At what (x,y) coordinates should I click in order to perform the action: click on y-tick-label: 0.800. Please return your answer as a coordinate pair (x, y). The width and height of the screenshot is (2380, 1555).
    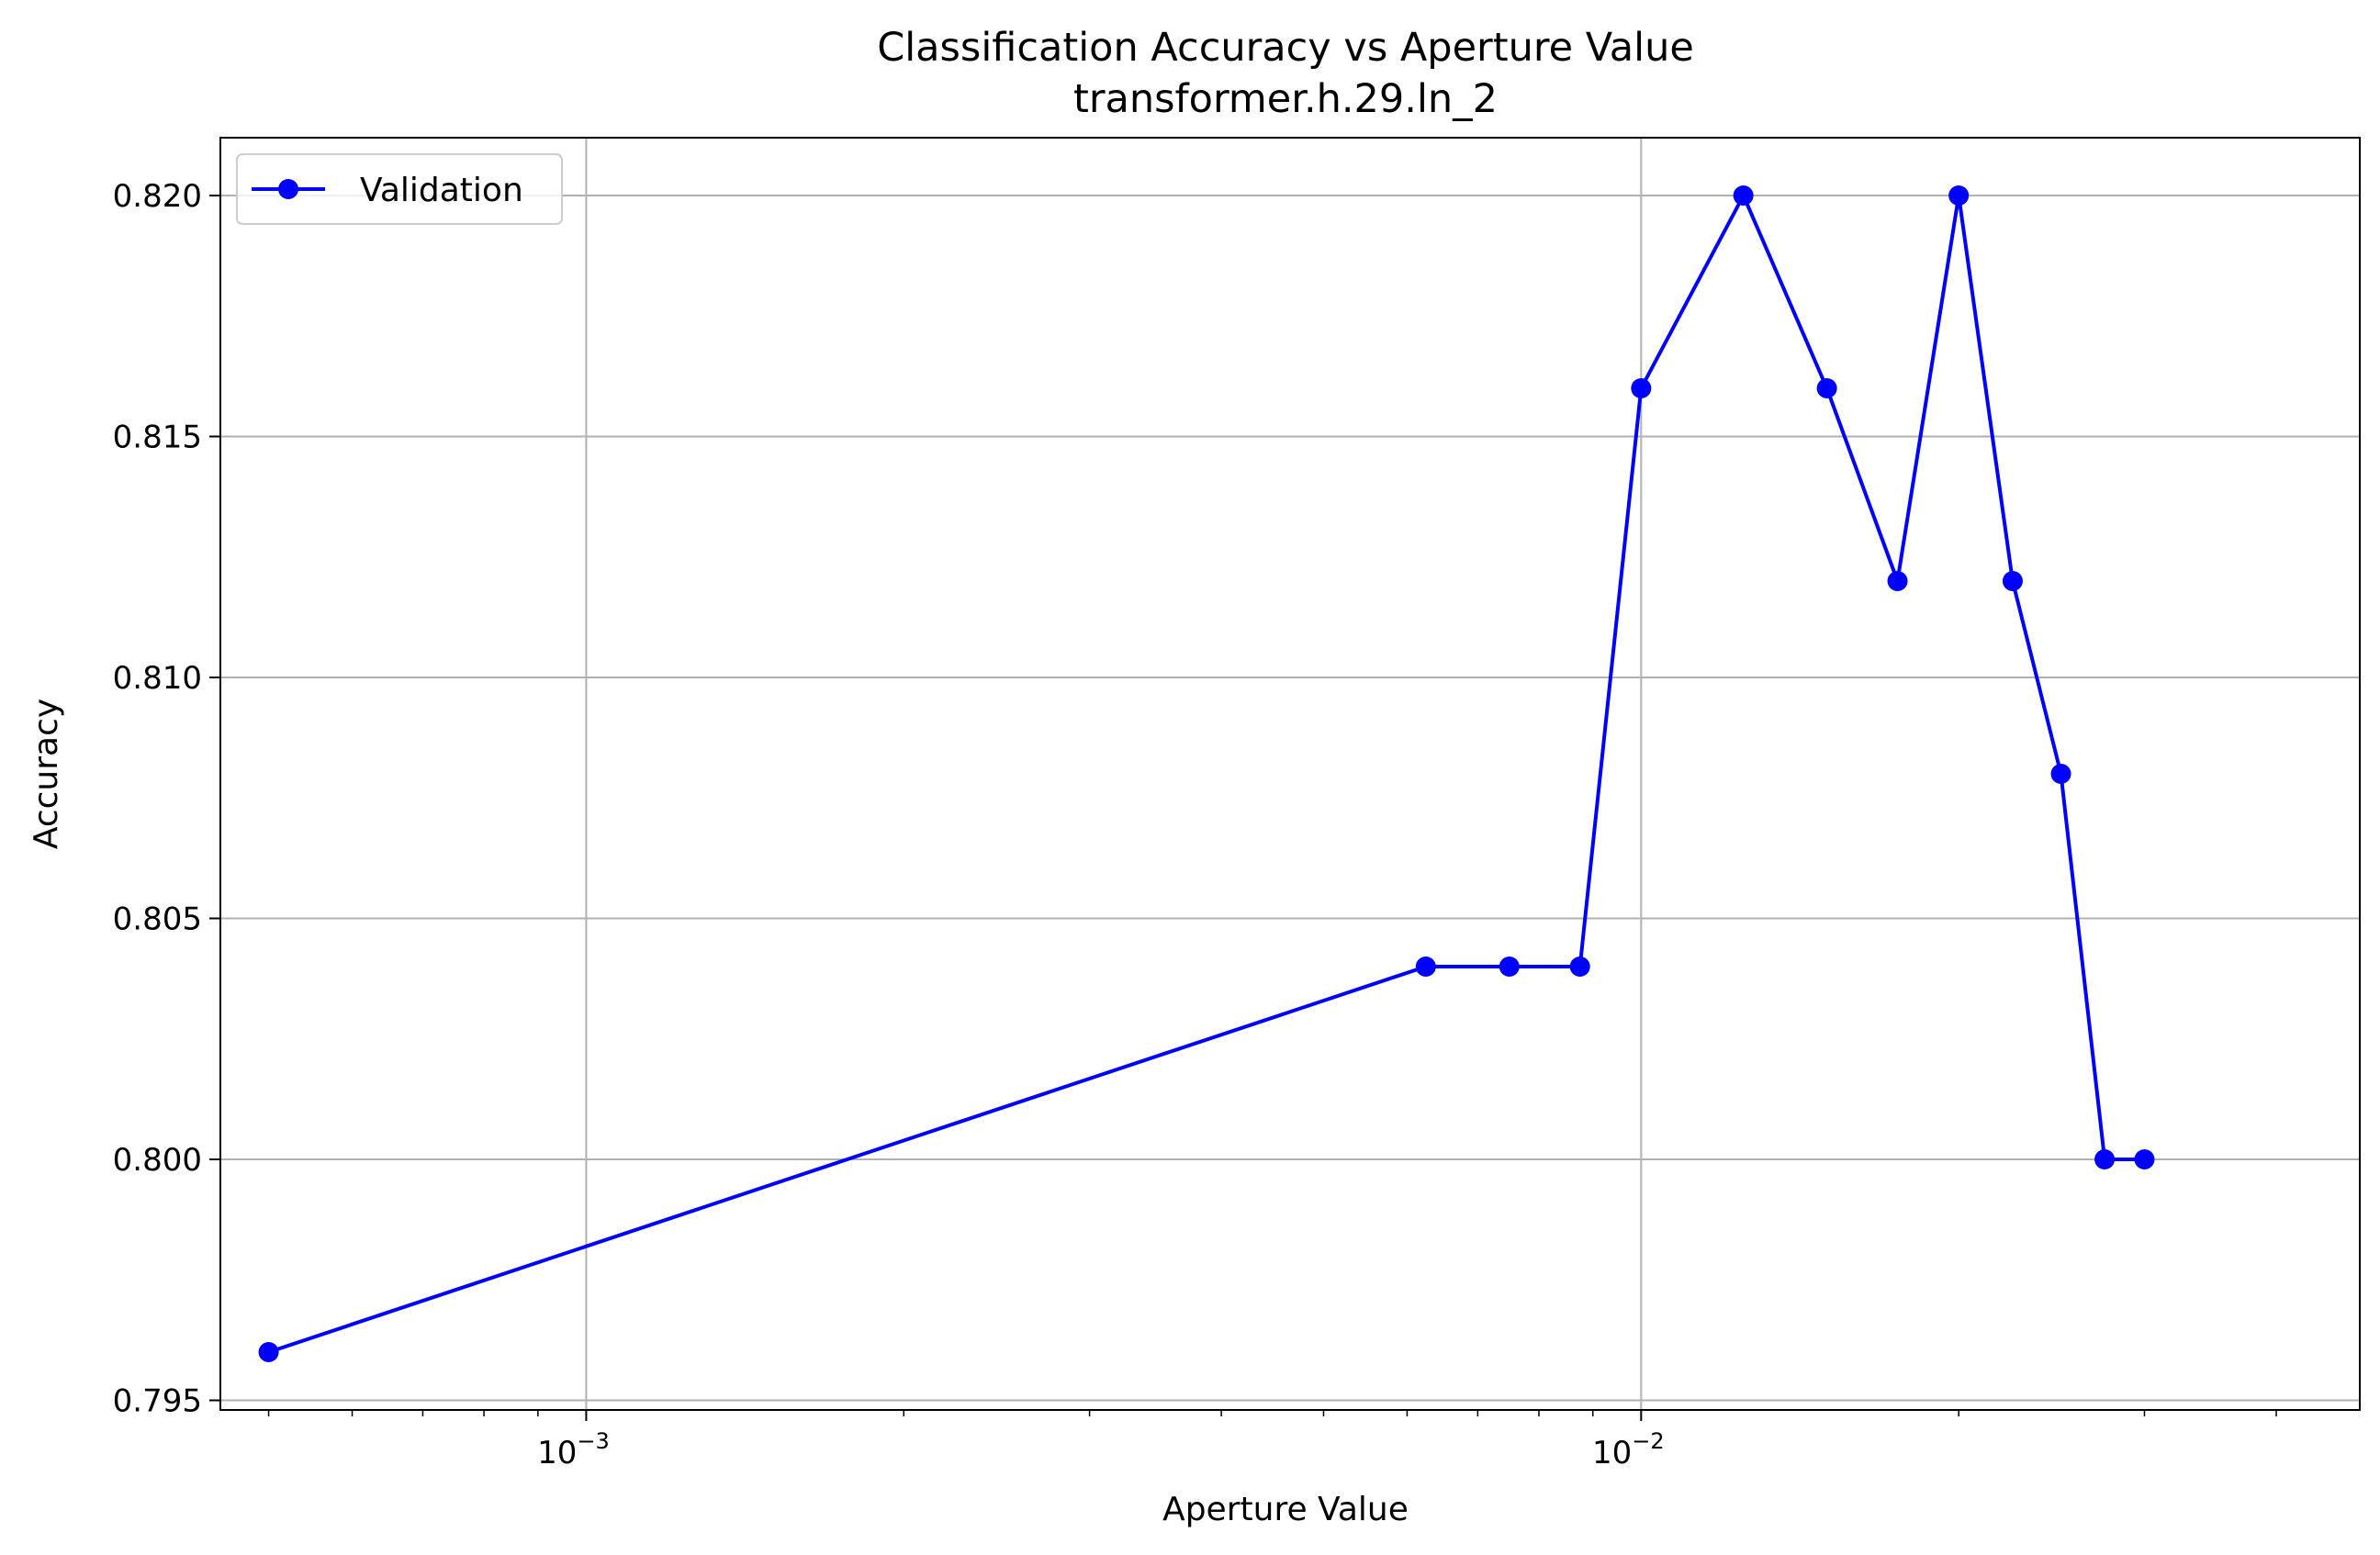
    Looking at the image, I should click on (157, 1160).